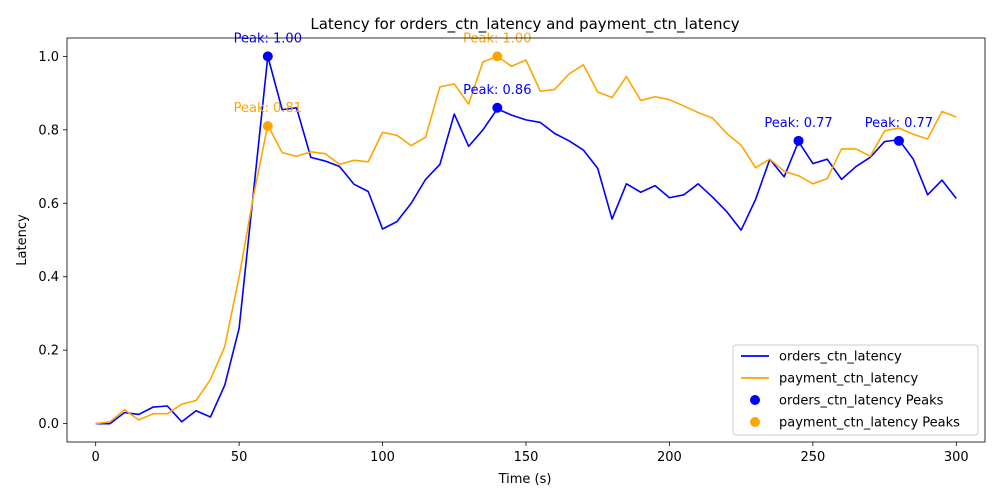 The width and height of the screenshot is (1000, 500). I want to click on y-tick-label: 0.0, so click(48, 424).